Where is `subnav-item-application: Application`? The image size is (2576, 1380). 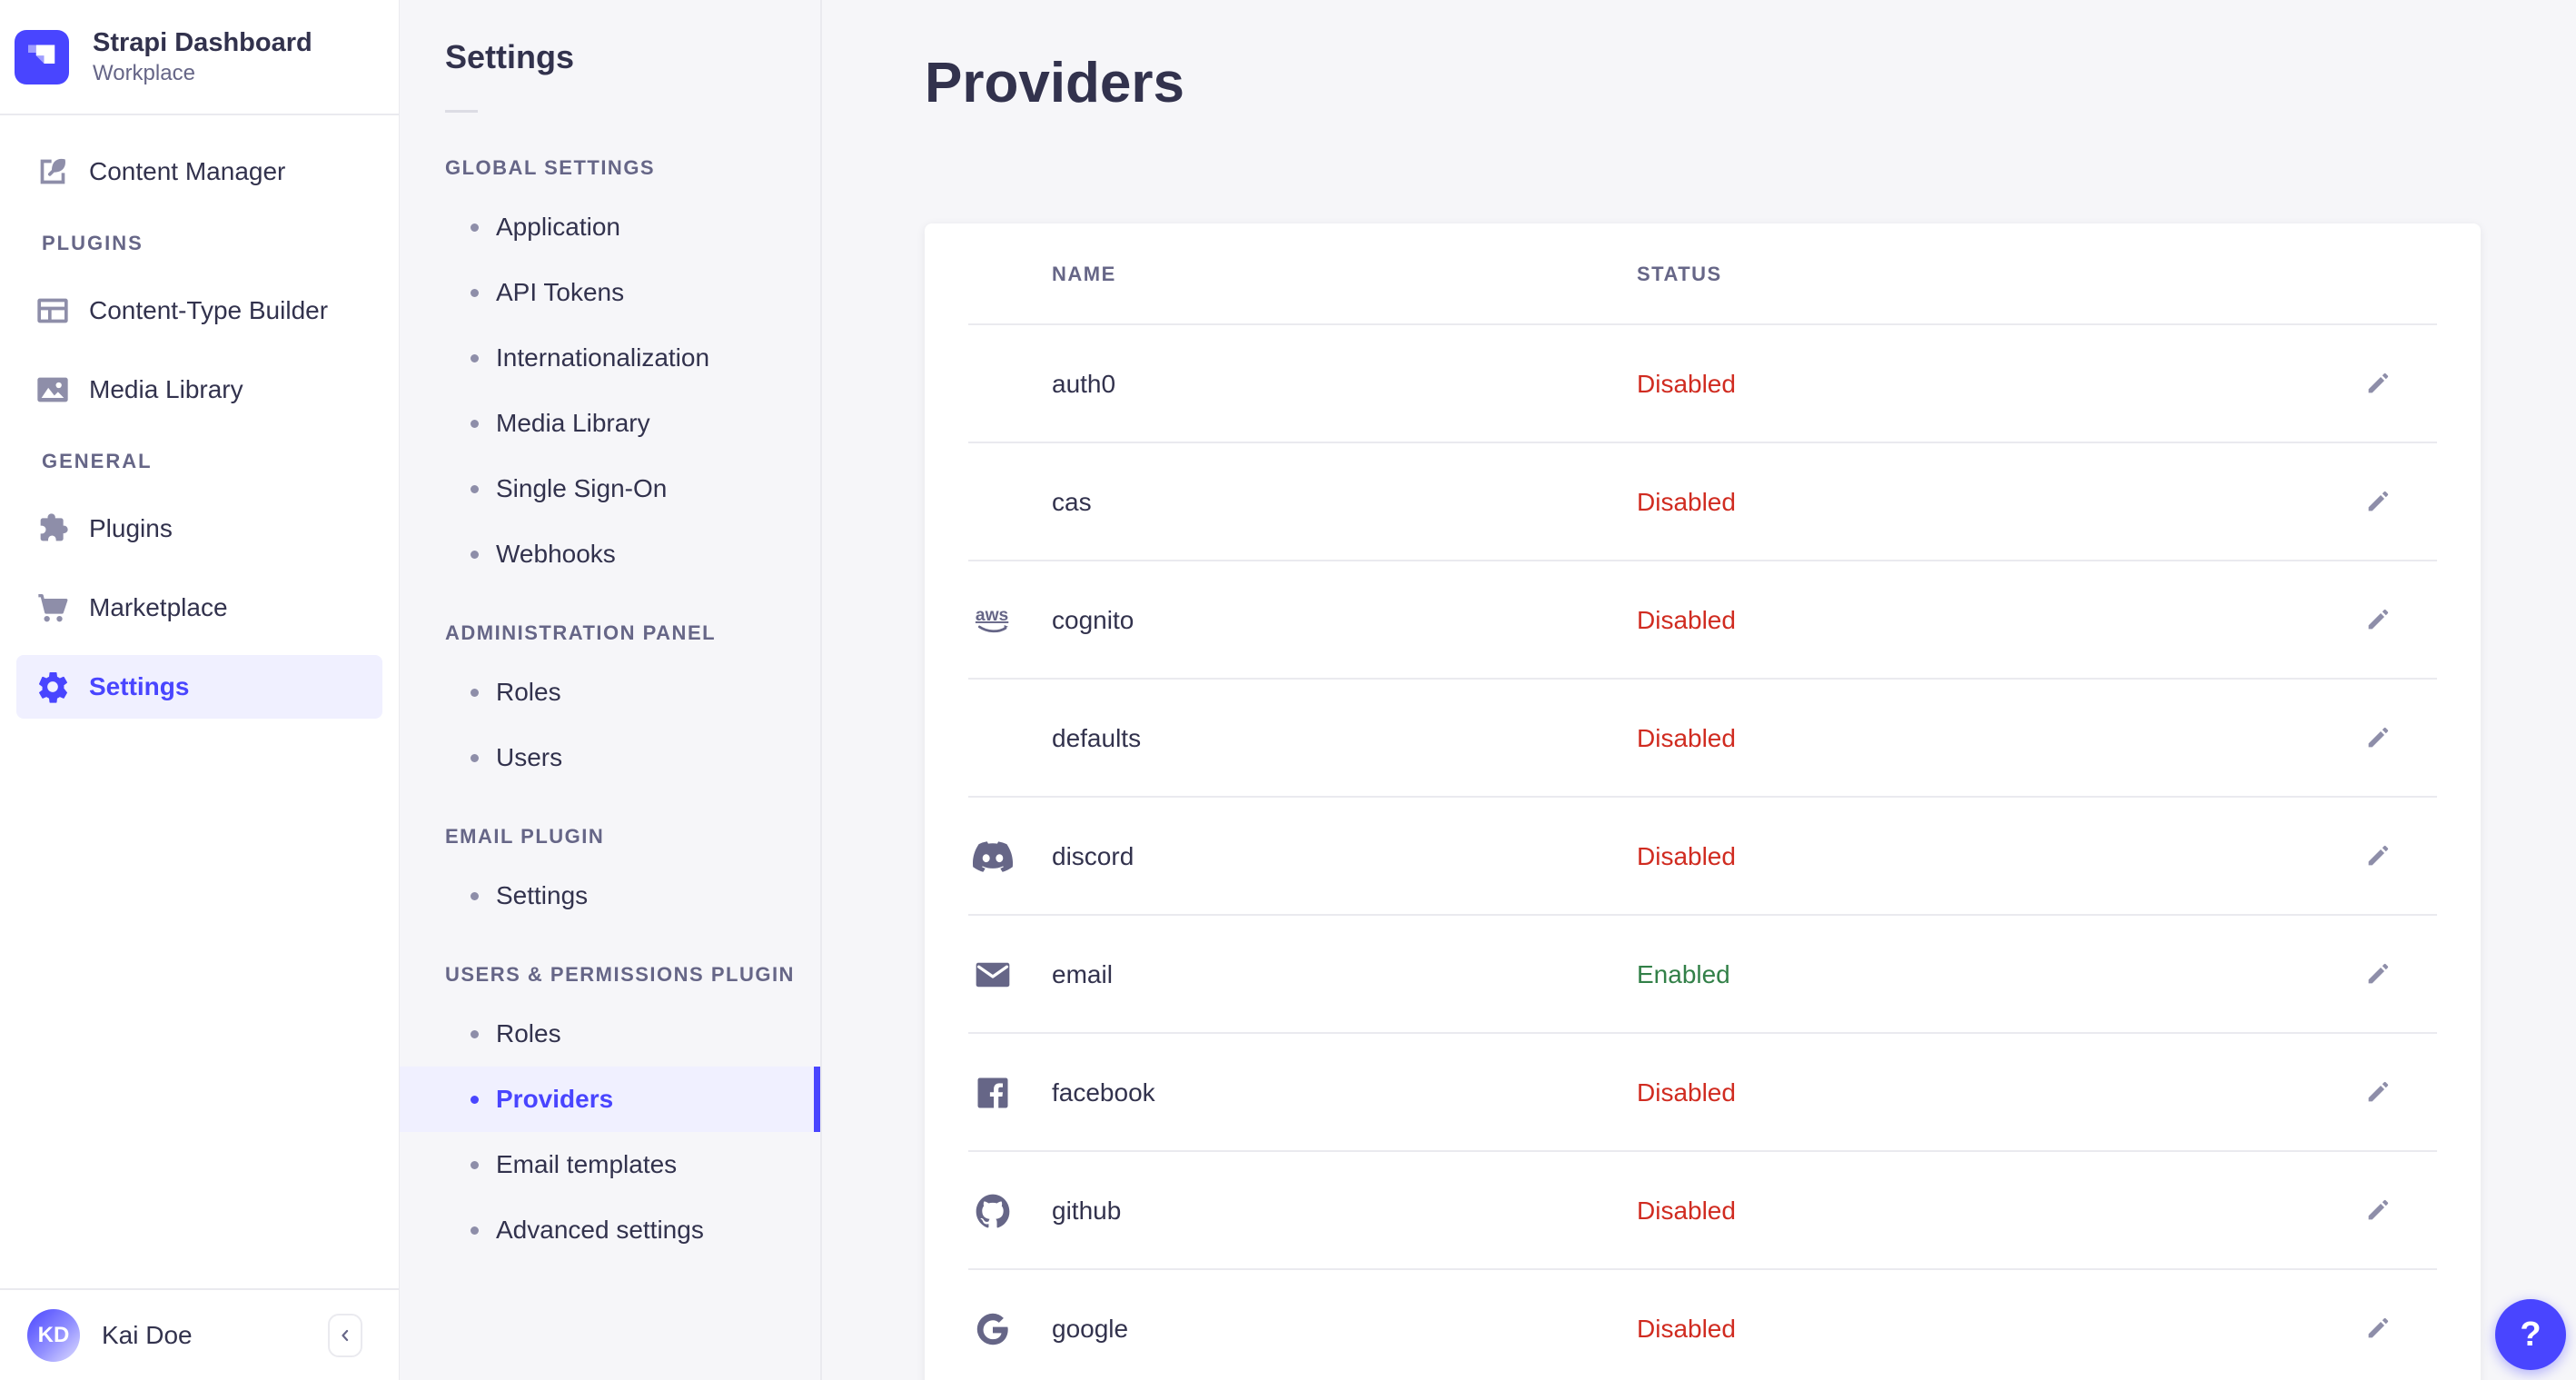
subnav-item-application: Application is located at coordinates (610, 227).